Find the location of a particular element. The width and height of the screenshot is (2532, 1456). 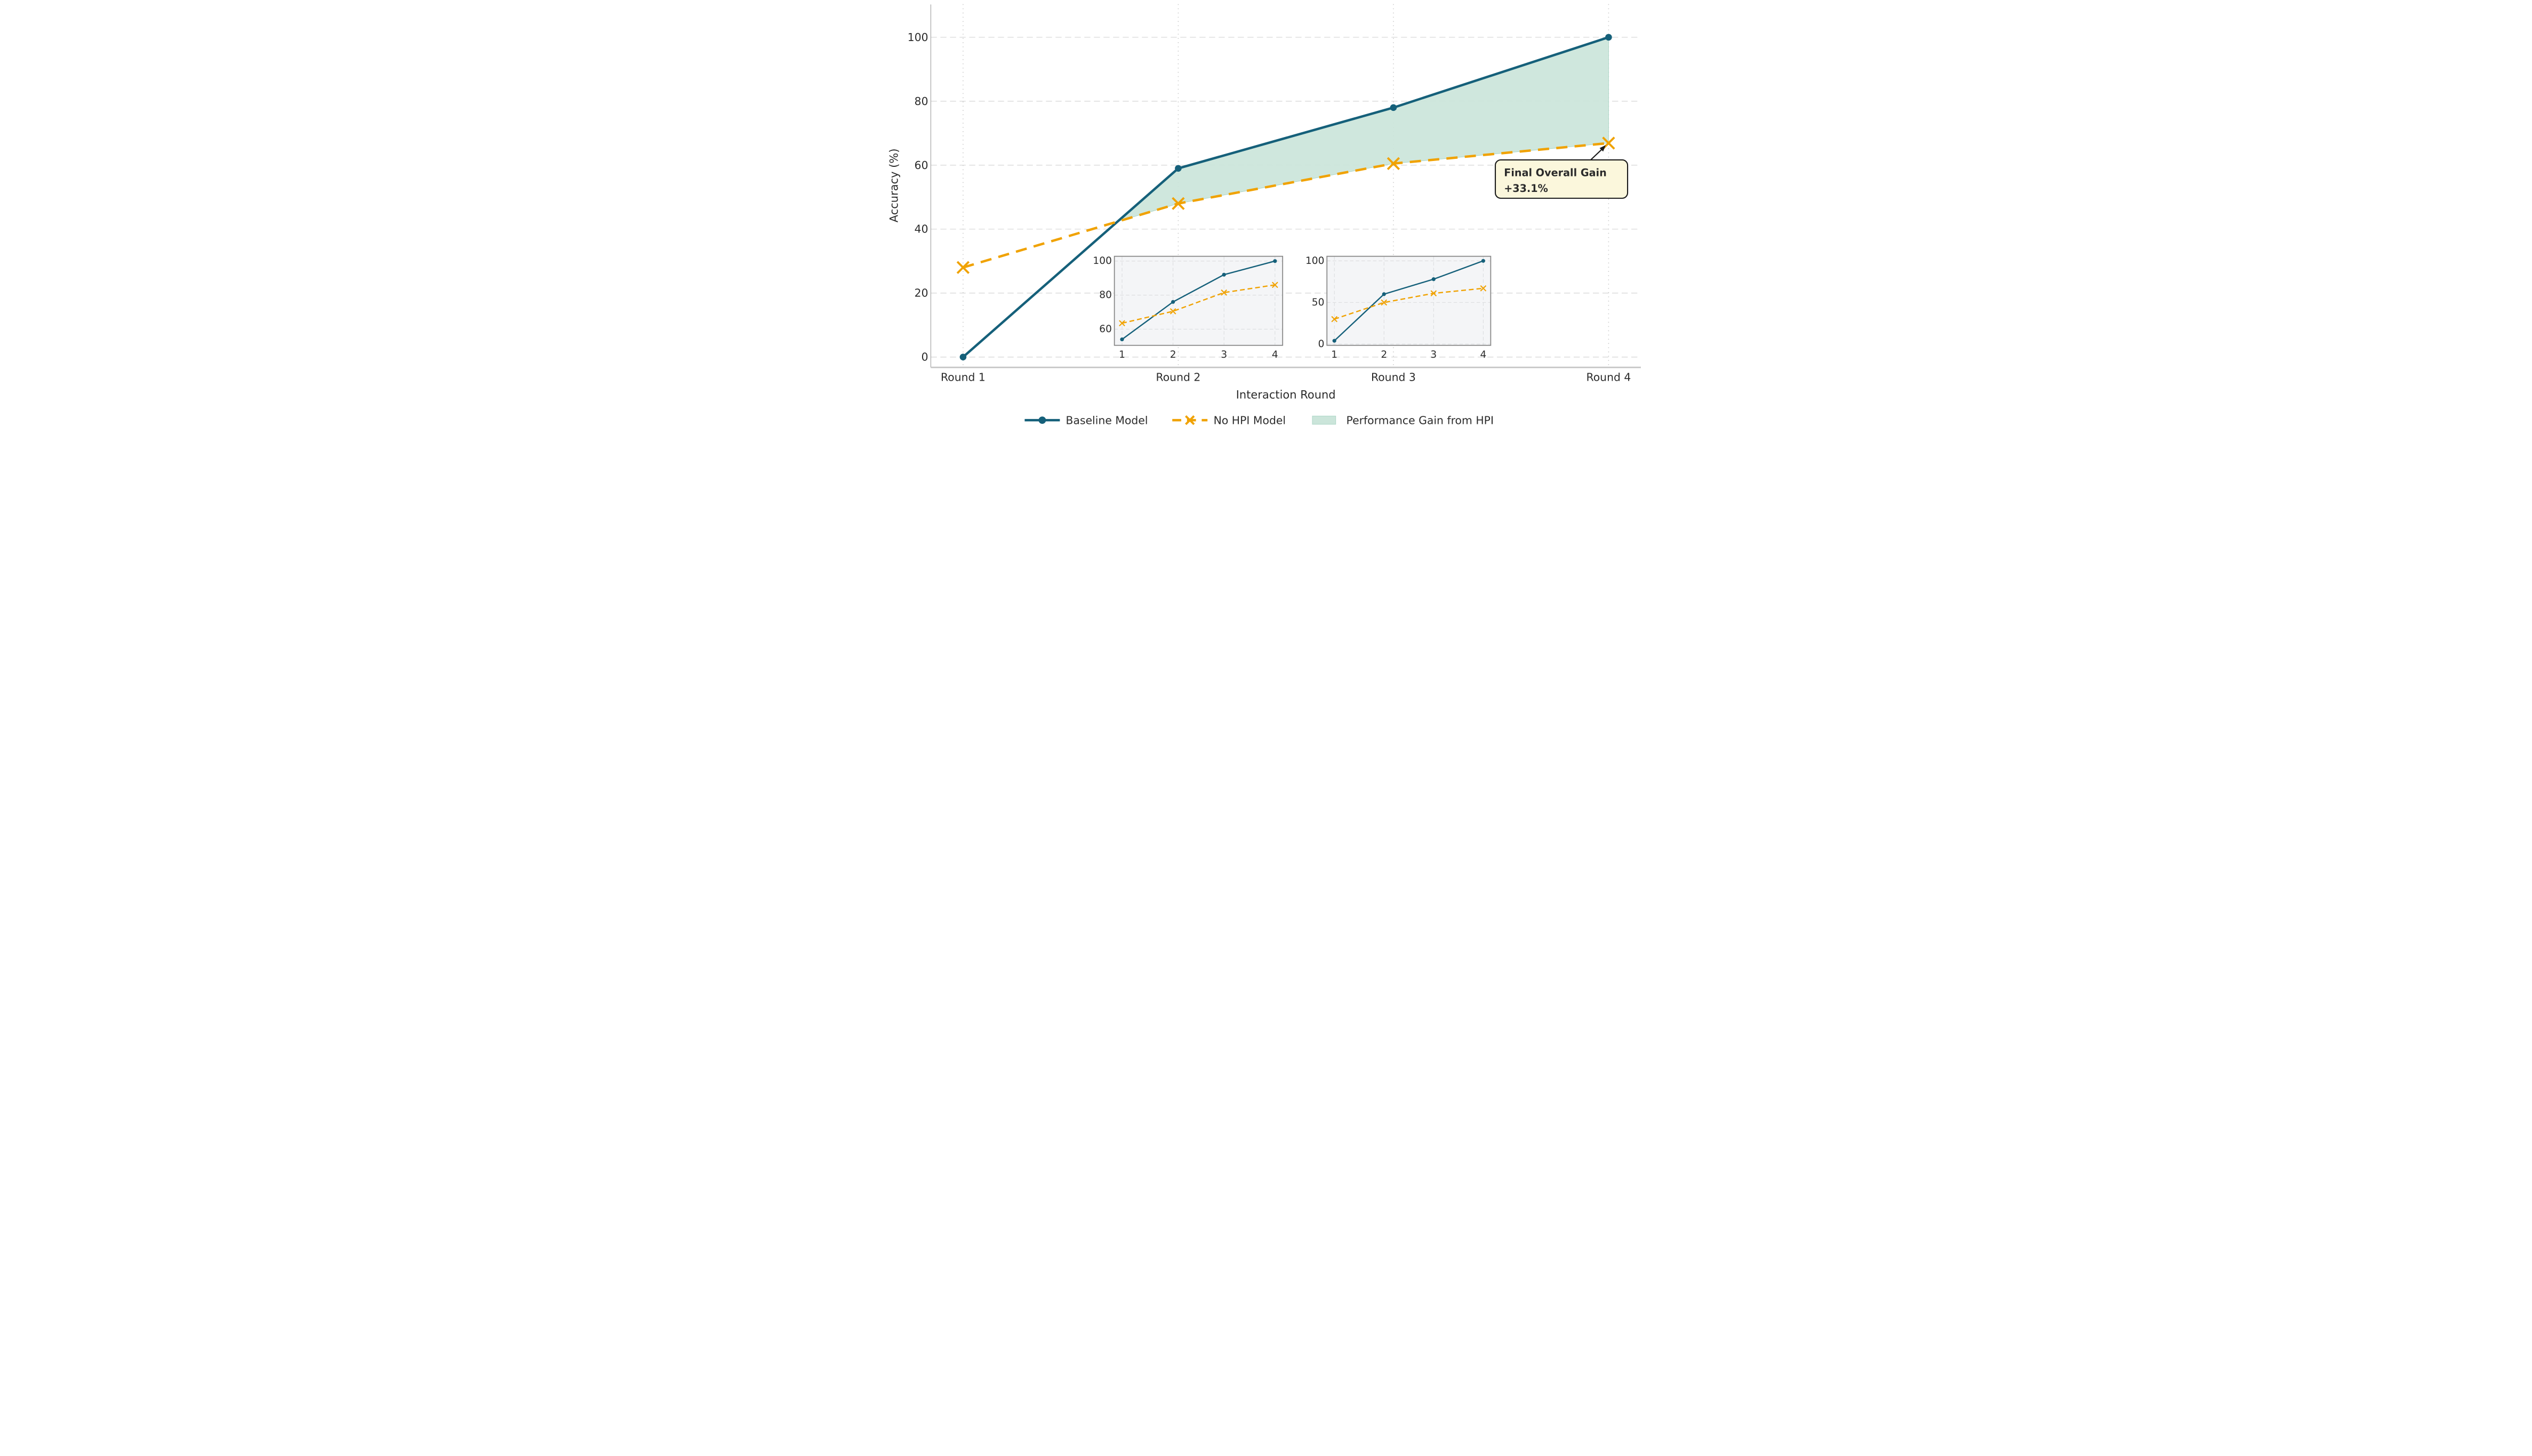

annotation-arrow-line is located at coordinates (1595, 155).